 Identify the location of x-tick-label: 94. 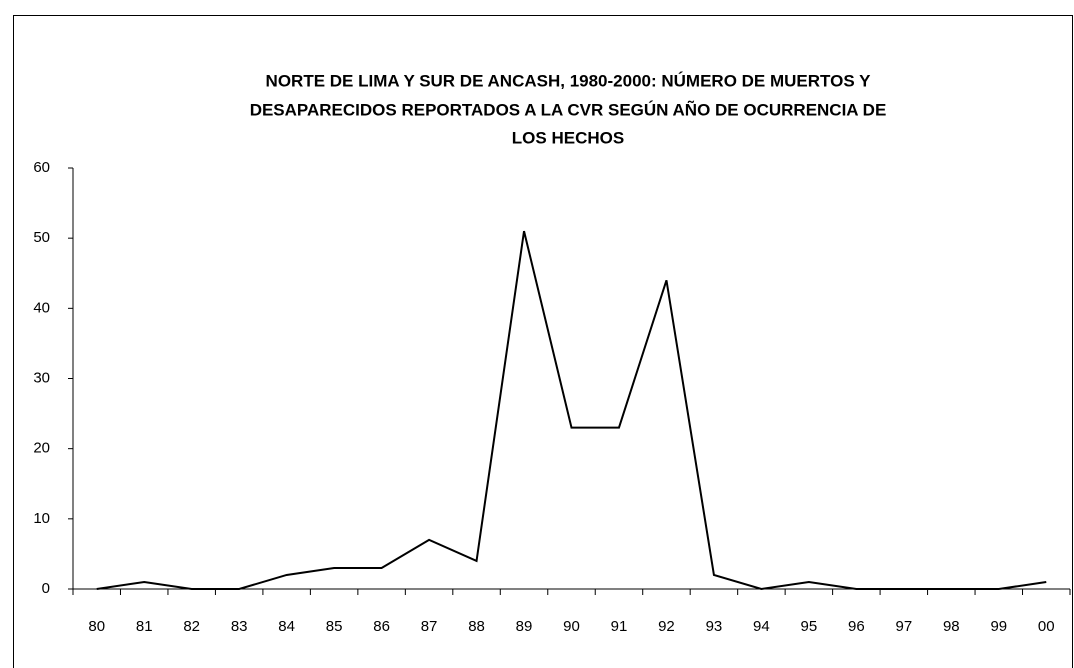
(761, 626).